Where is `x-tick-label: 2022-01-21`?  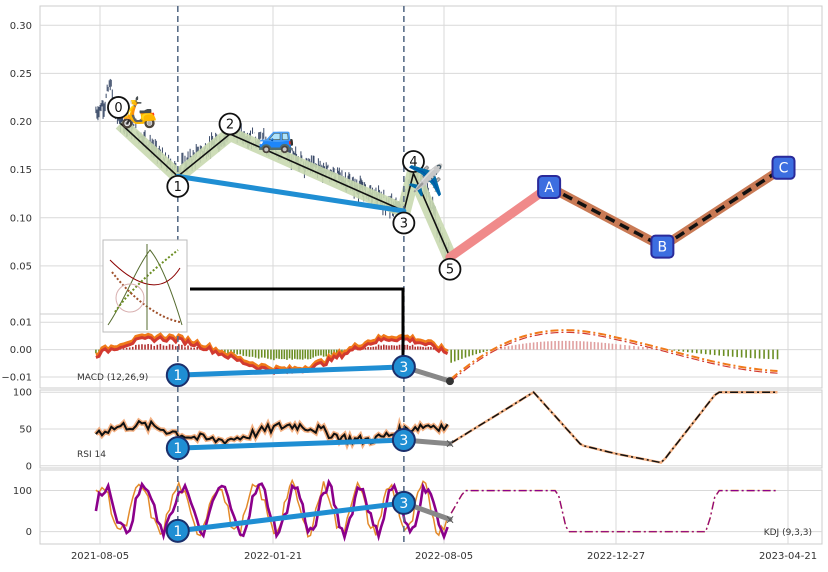 x-tick-label: 2022-01-21 is located at coordinates (273, 556).